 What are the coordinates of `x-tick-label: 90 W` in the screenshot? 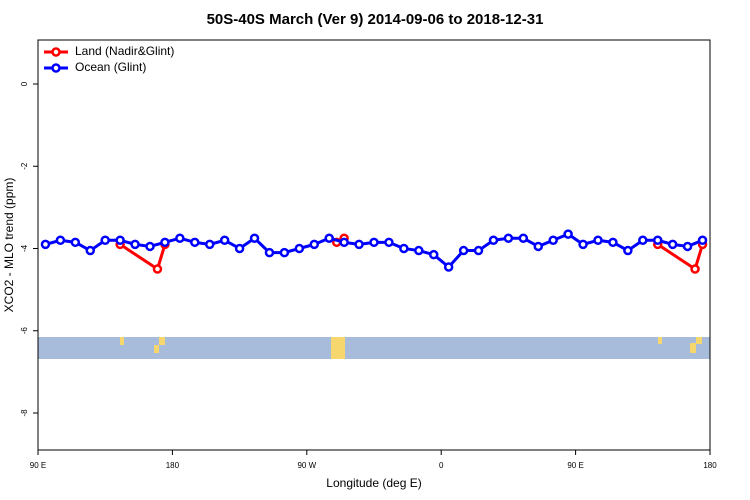 It's located at (306, 465).